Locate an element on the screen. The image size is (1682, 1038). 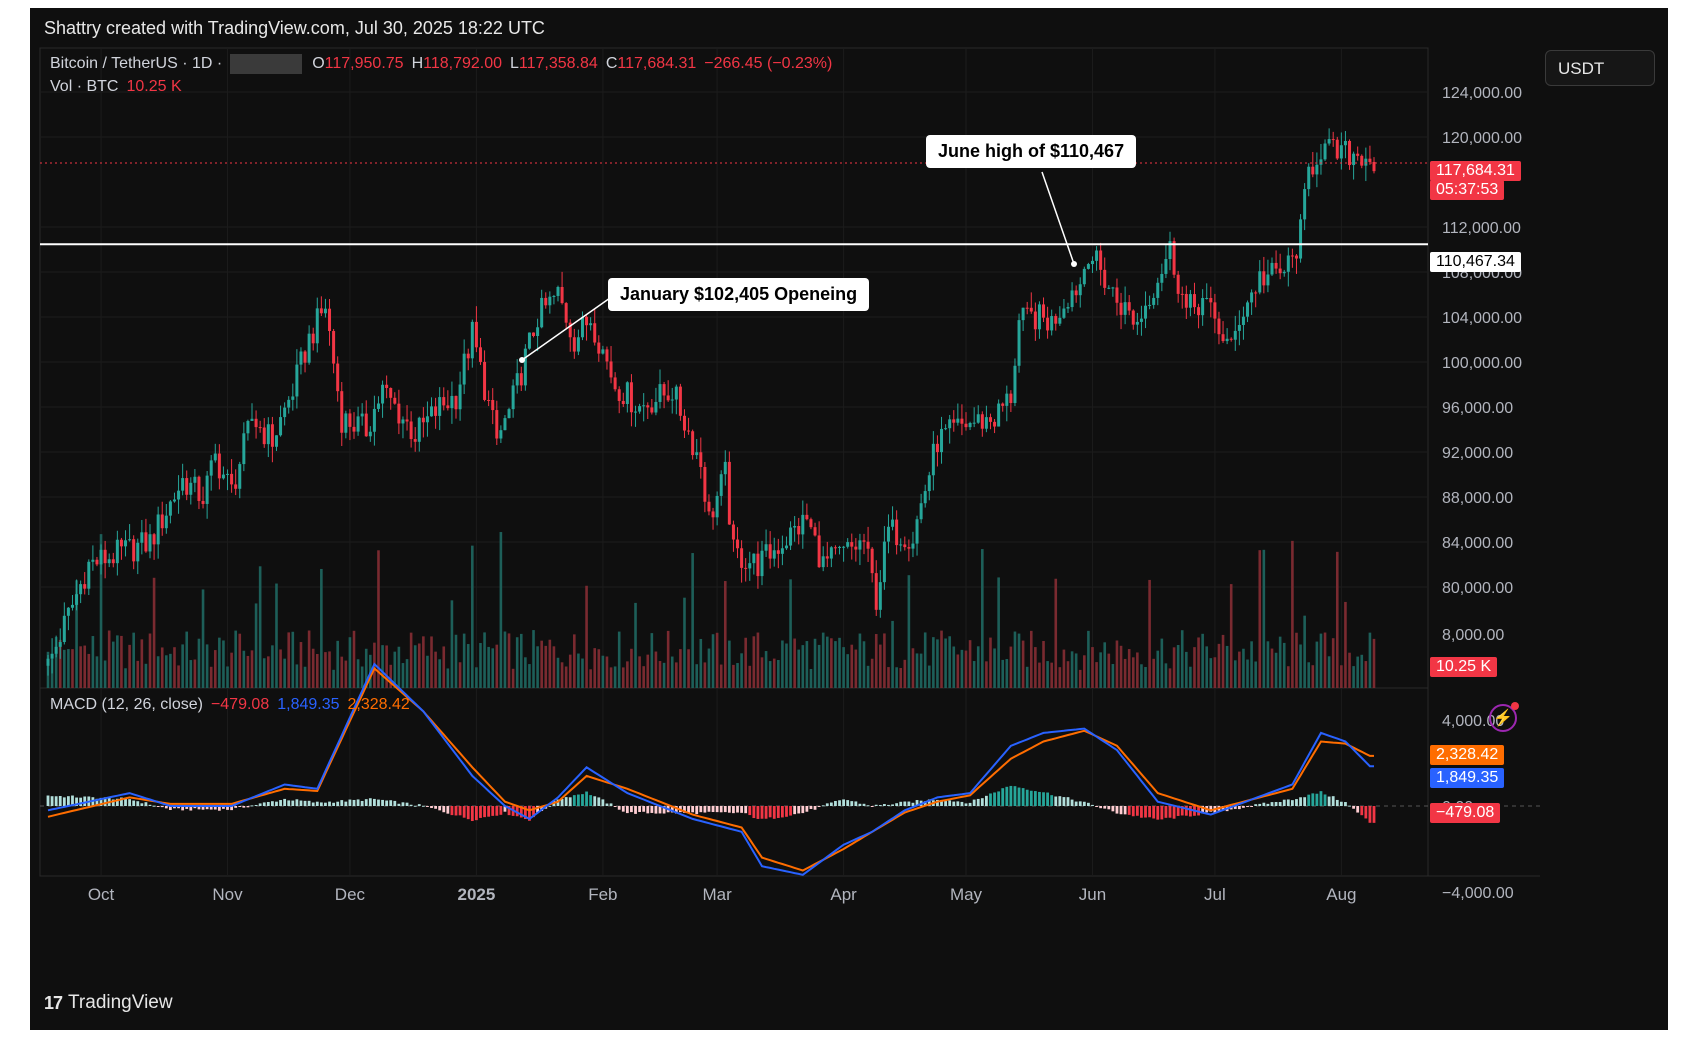
currency-button: USDT is located at coordinates (1600, 68).